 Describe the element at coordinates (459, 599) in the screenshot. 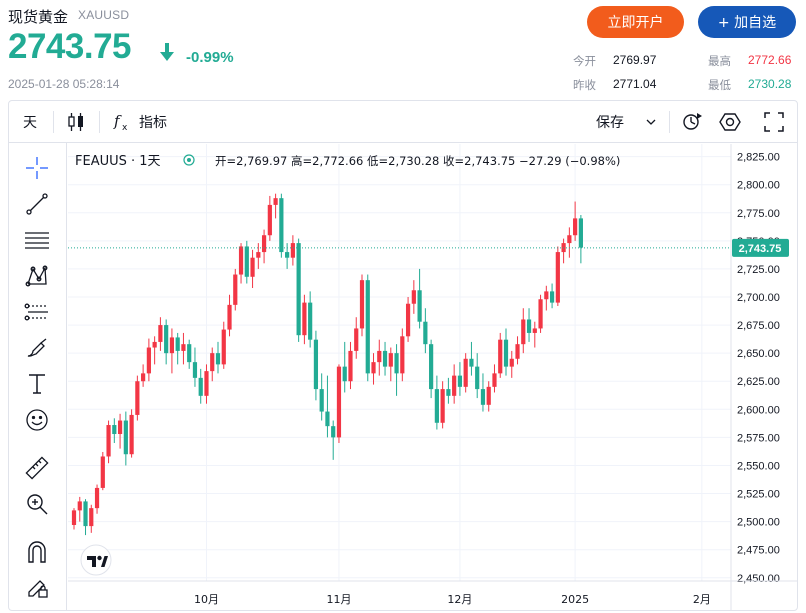

I see `x-tick-label: 12月` at that location.